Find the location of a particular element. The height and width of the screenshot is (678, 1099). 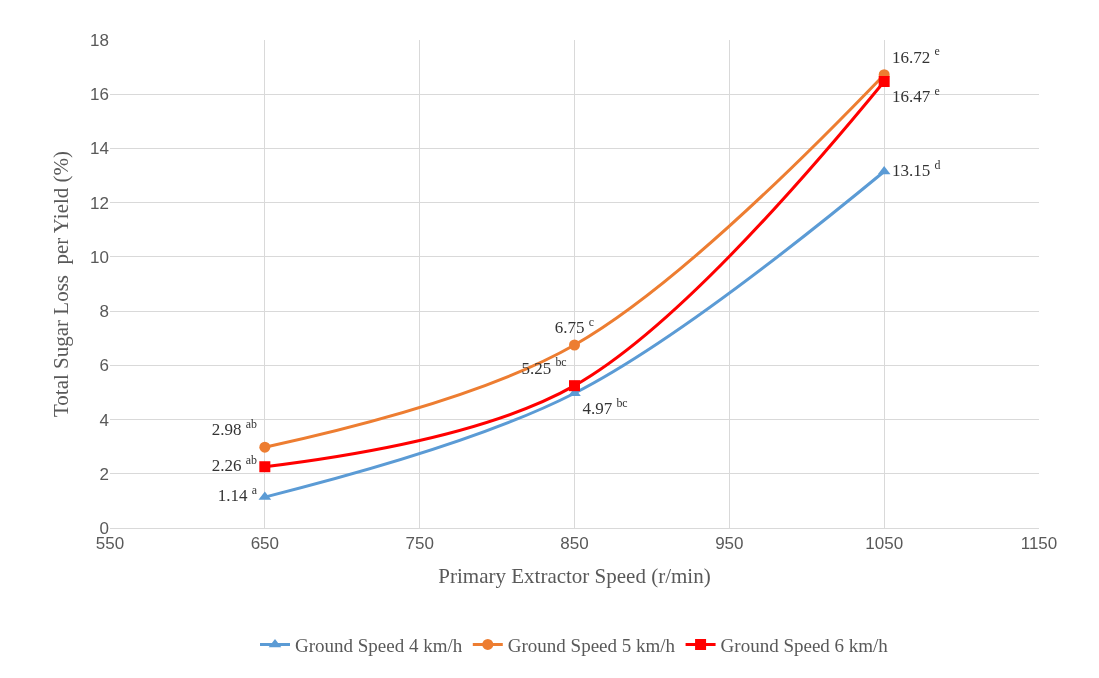

x-tick-label: 650 is located at coordinates (265, 544).